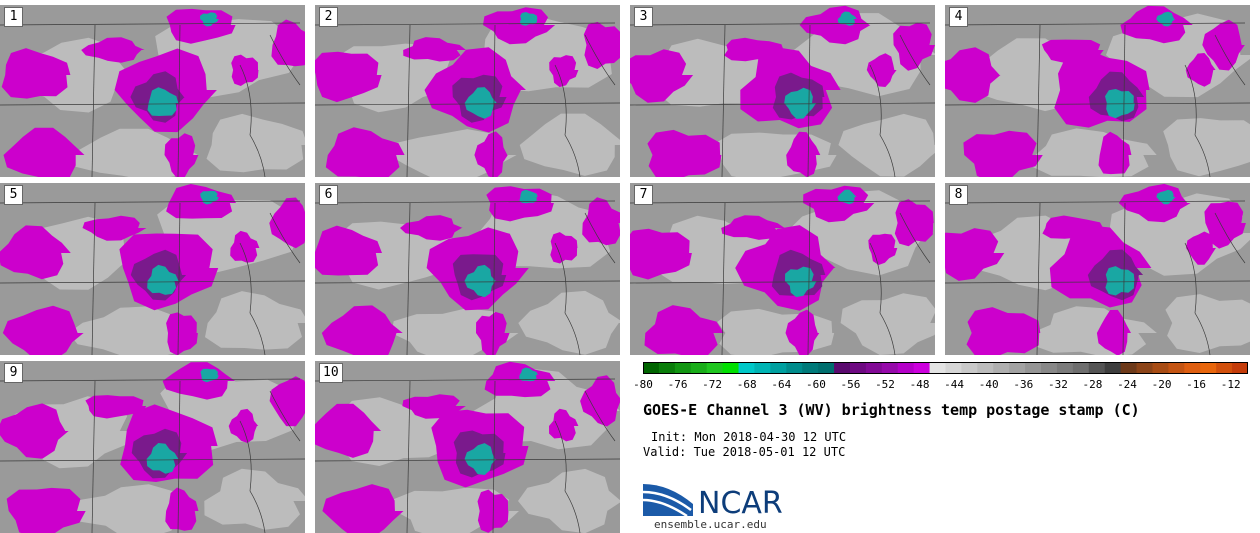  What do you see at coordinates (1230, 384) in the screenshot?
I see `colorbar-tick-label: -12` at bounding box center [1230, 384].